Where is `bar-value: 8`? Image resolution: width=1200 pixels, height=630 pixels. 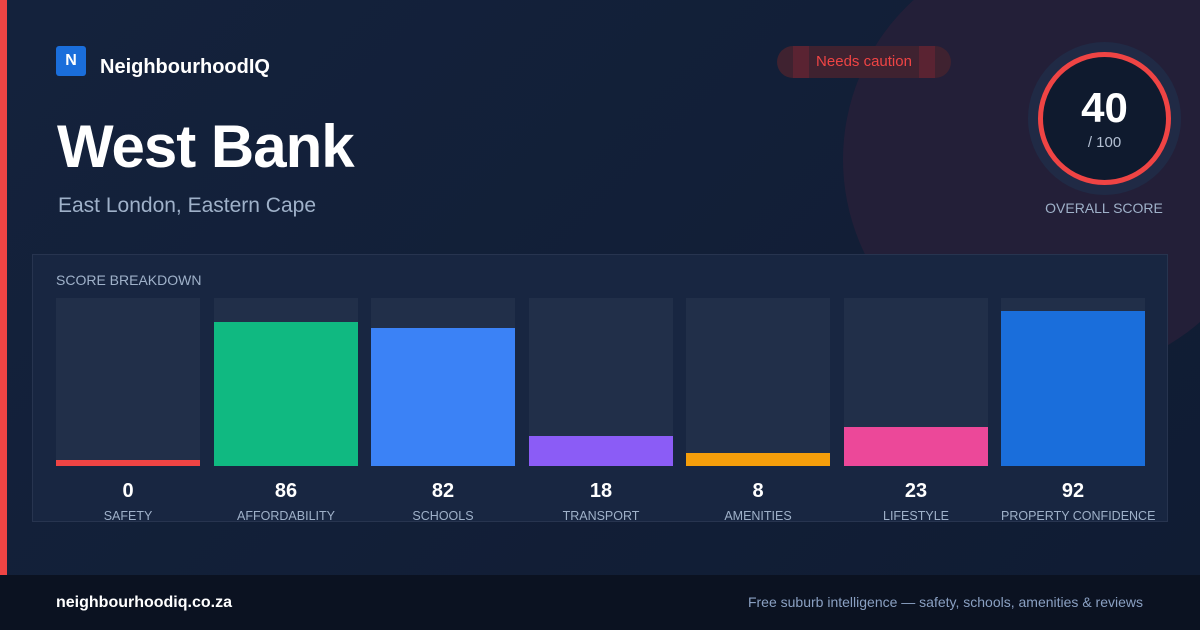
bar-value: 8 is located at coordinates (758, 491).